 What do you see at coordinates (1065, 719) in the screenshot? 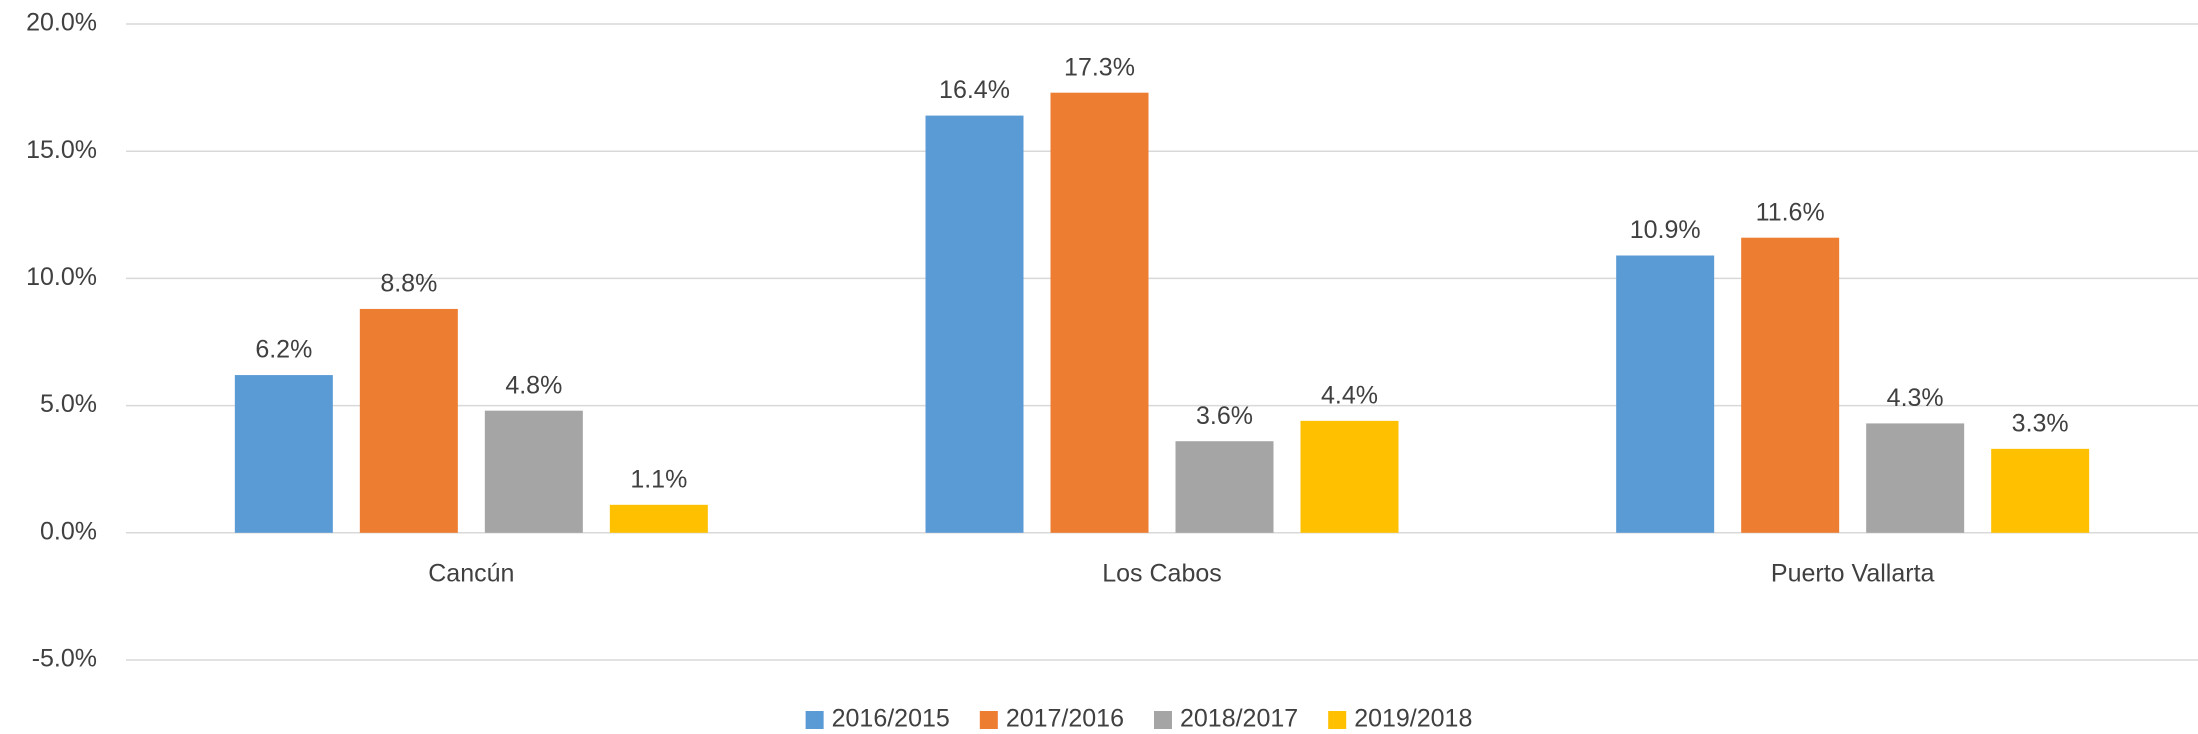
I see `legend-label: 2017/2016` at bounding box center [1065, 719].